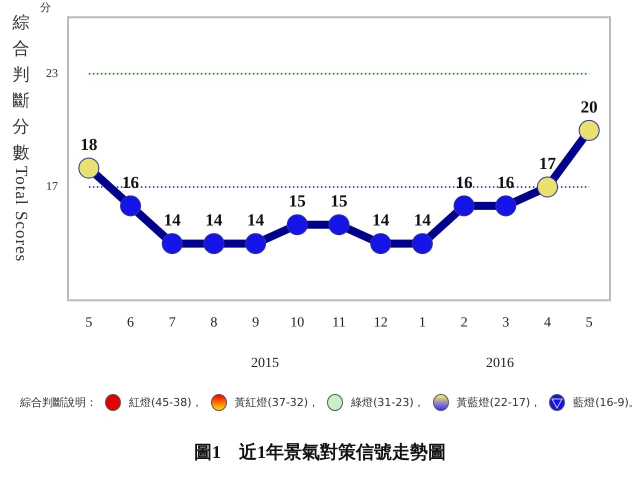  What do you see at coordinates (589, 106) in the screenshot?
I see `data-label: 20` at bounding box center [589, 106].